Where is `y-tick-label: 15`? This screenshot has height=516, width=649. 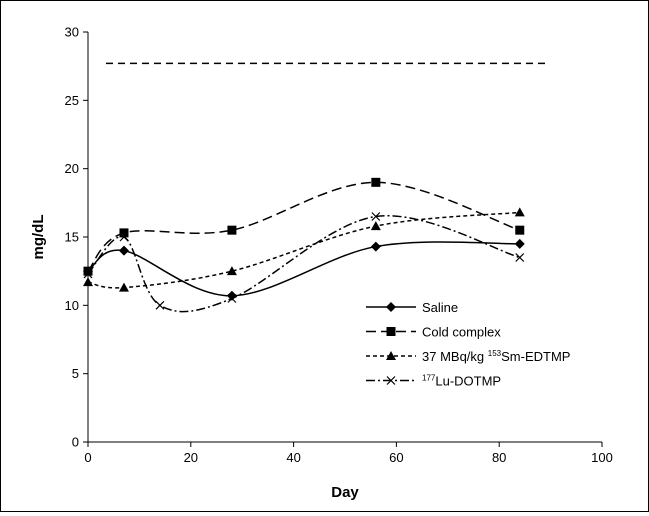 y-tick-label: 15 is located at coordinates (72, 237).